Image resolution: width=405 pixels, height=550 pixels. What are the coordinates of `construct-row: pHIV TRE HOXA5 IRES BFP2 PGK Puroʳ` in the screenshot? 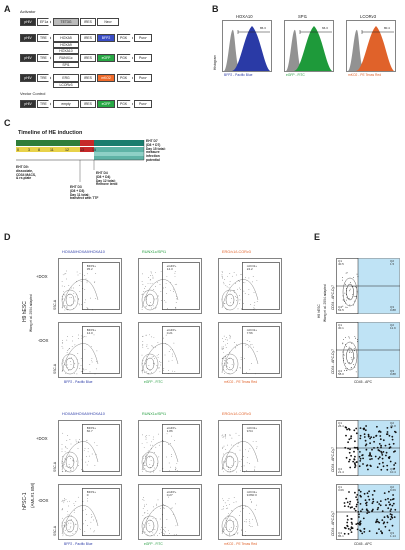 It's located at (110, 38).